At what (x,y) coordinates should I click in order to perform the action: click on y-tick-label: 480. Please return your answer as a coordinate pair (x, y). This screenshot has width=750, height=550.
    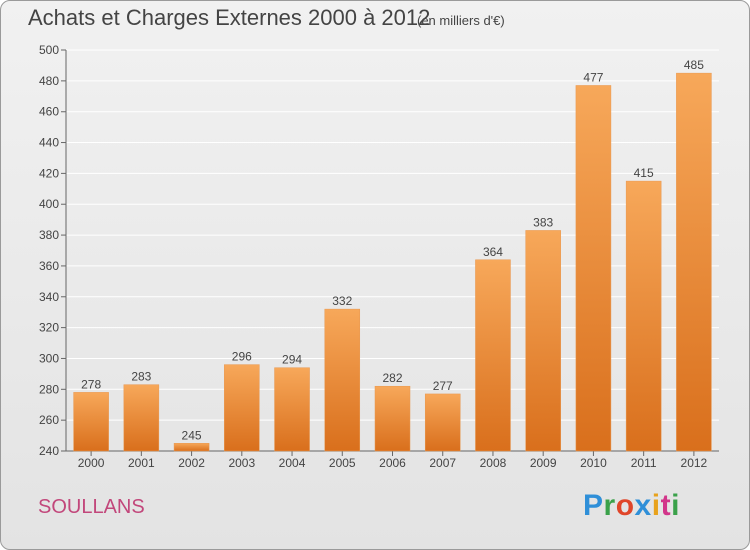
    Looking at the image, I should click on (49, 81).